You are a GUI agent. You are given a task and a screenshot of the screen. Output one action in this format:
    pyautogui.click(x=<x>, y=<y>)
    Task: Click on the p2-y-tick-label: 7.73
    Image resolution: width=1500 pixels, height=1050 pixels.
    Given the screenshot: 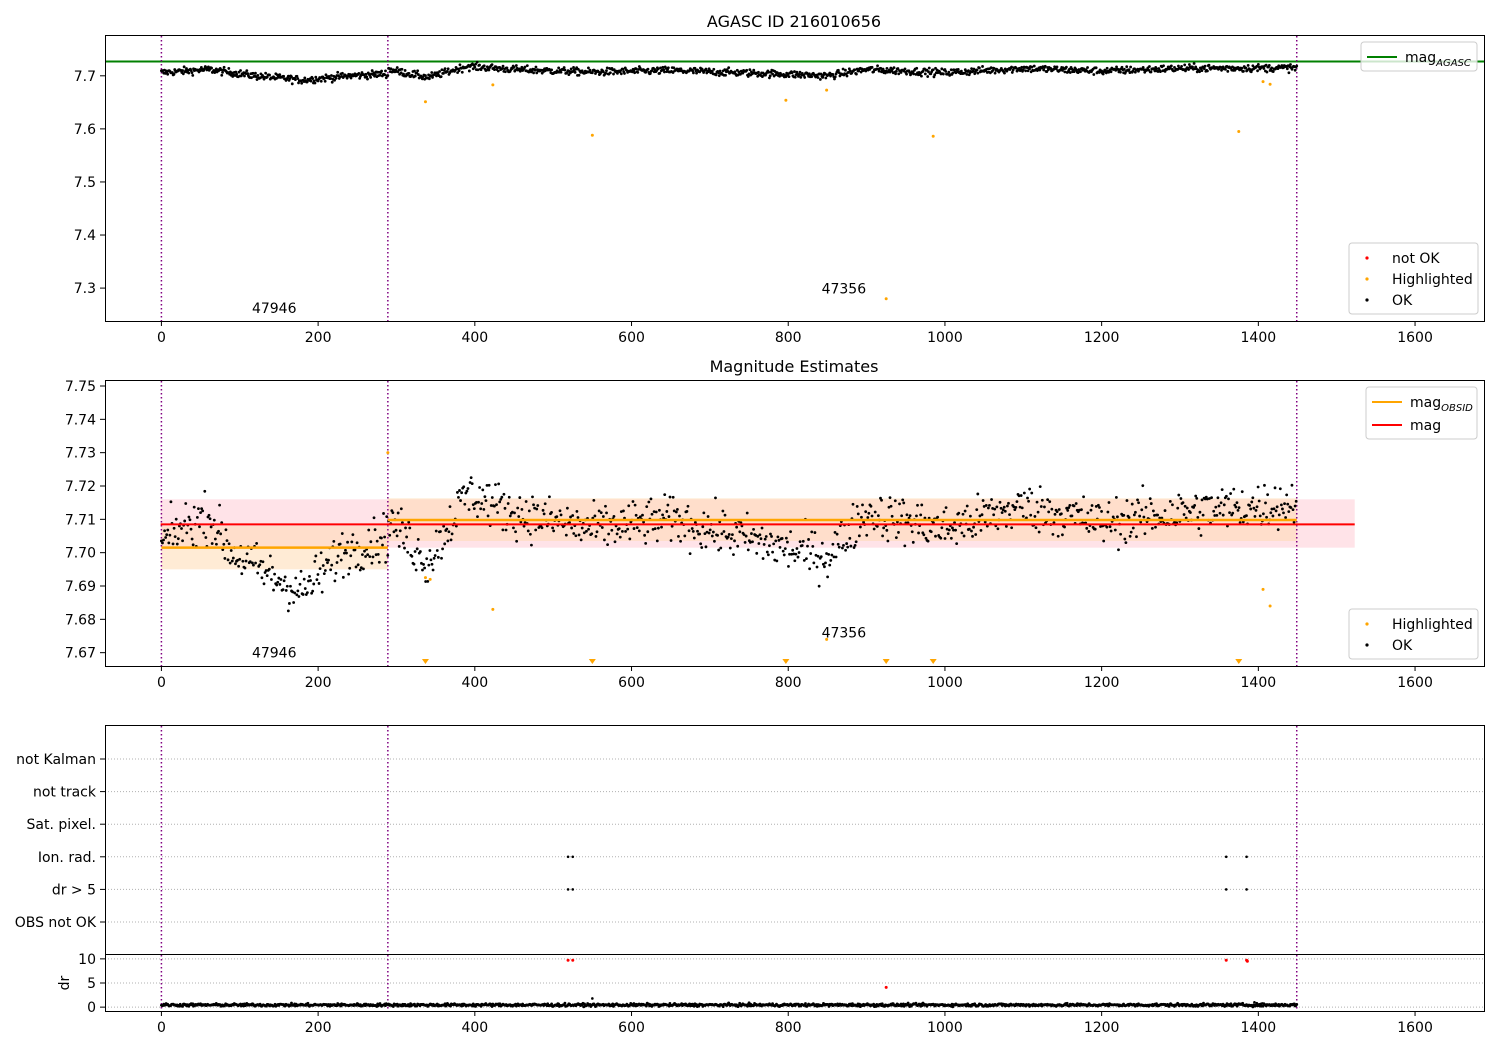 What is the action you would take?
    pyautogui.click(x=80, y=454)
    